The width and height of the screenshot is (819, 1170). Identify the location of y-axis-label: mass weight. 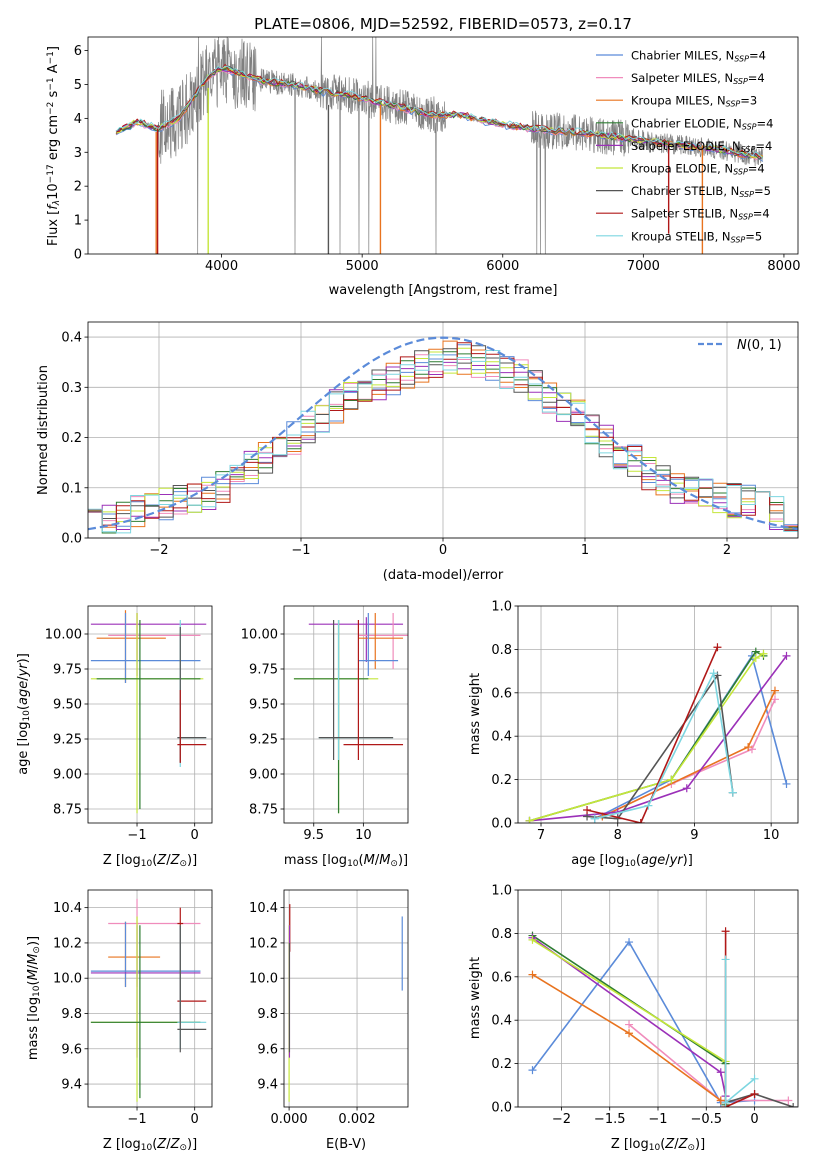
(475, 714).